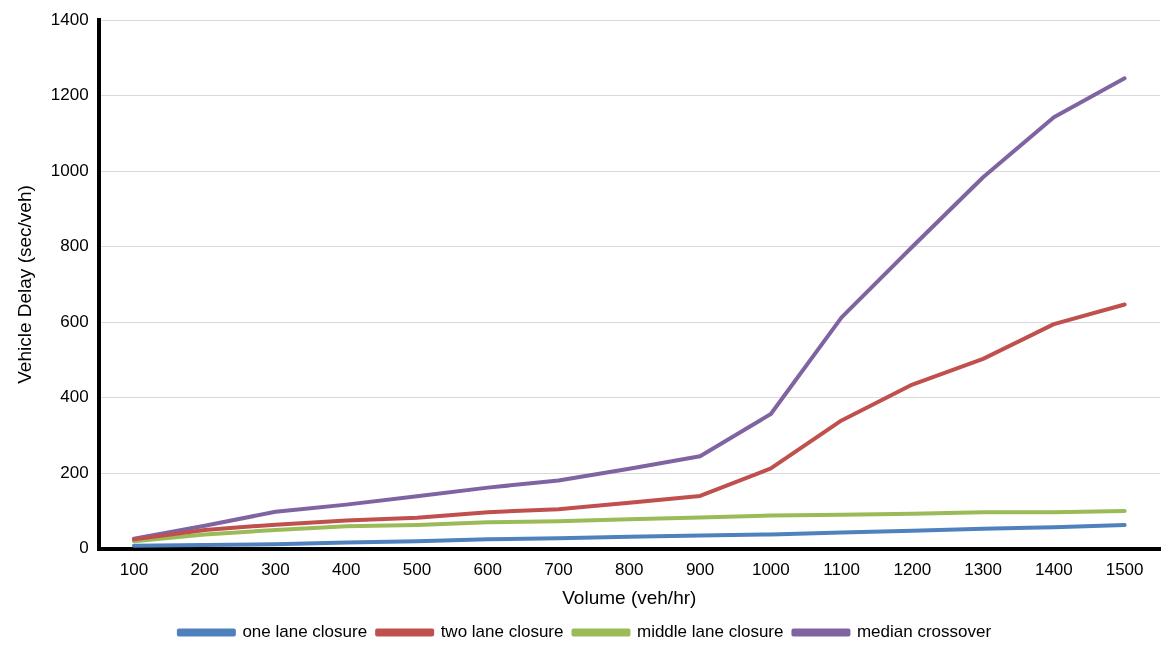 This screenshot has height=656, width=1170. I want to click on y-axis-title: Vehicle Delay (sec/veh), so click(24, 284).